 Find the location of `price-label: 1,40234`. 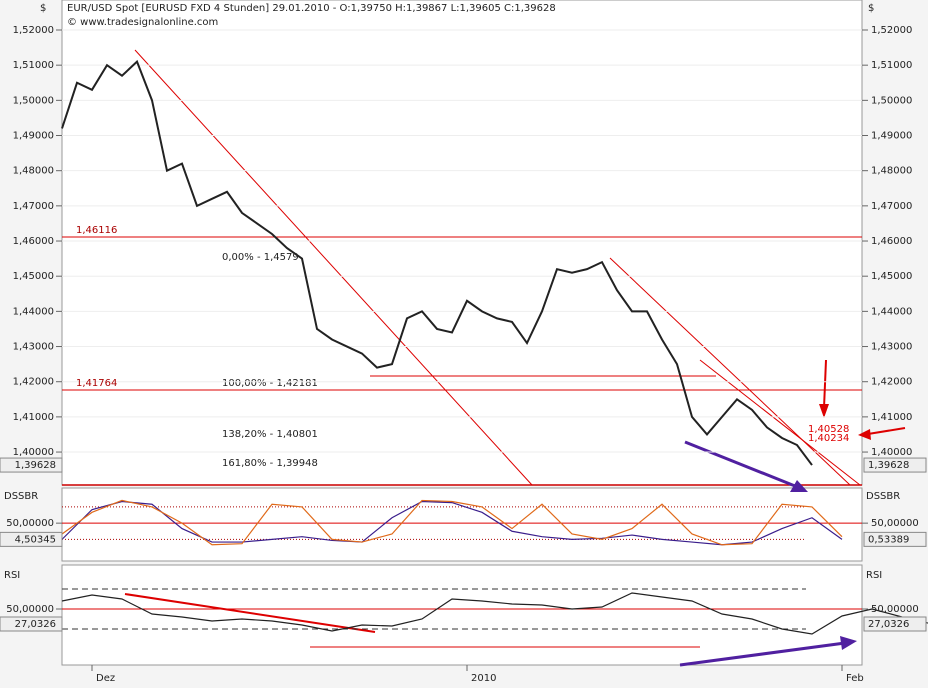

price-label: 1,40234 is located at coordinates (828, 438).